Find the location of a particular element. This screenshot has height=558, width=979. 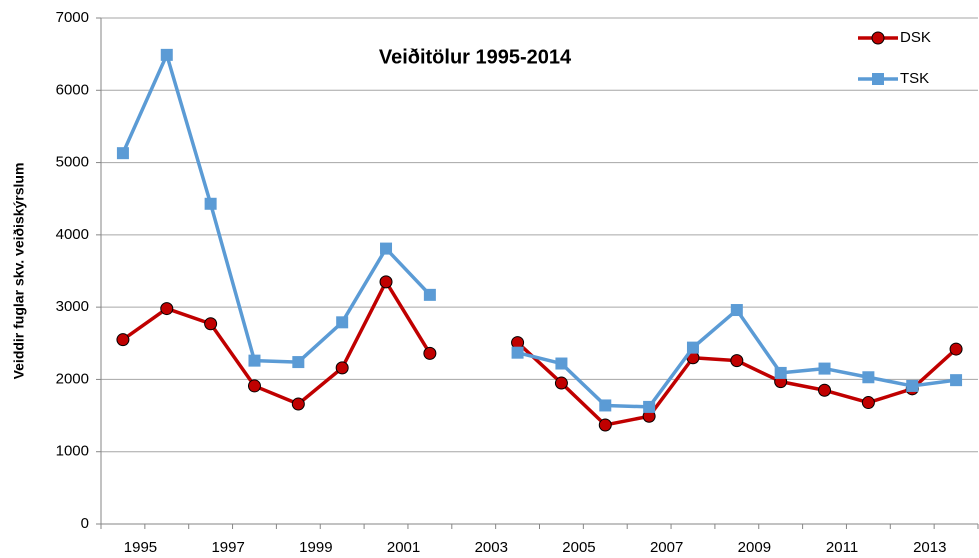

x-tick-label: 2005 is located at coordinates (578, 547).